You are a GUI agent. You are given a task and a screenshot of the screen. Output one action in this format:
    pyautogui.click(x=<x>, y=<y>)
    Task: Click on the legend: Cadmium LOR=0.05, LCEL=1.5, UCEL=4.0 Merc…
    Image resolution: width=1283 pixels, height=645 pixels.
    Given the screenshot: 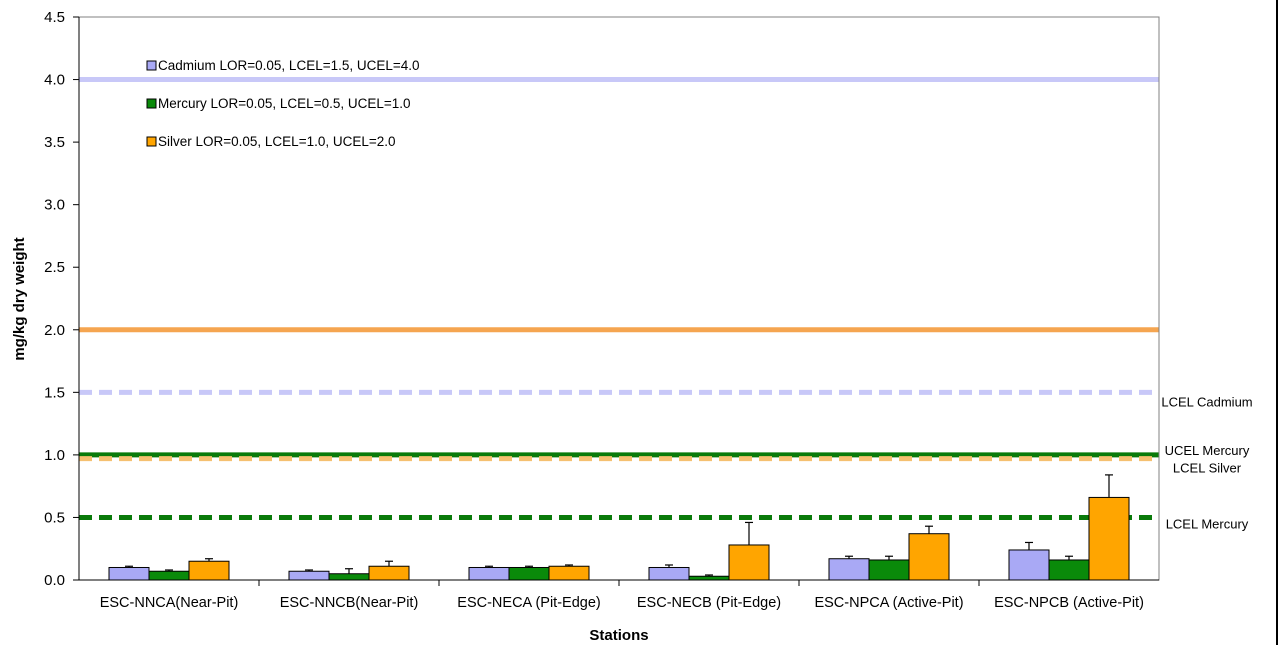 What is the action you would take?
    pyautogui.click(x=283, y=103)
    